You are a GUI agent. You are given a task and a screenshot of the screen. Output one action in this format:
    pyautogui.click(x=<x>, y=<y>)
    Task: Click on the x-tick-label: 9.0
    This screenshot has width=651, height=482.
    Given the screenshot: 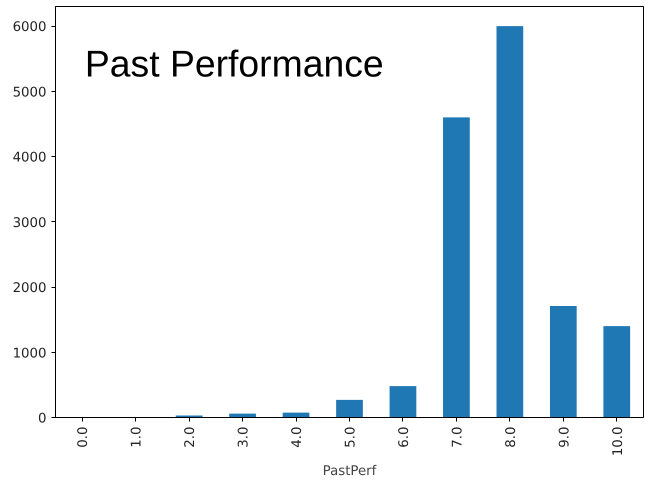 What is the action you would take?
    pyautogui.click(x=564, y=437)
    